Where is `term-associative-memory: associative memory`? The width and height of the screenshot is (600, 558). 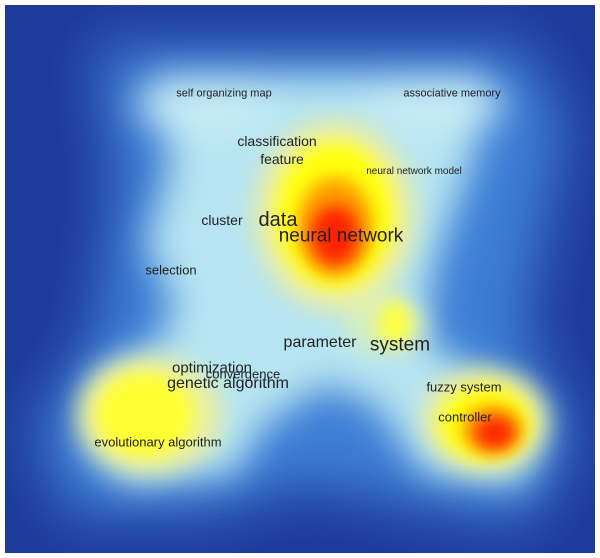
term-associative-memory: associative memory is located at coordinates (452, 93).